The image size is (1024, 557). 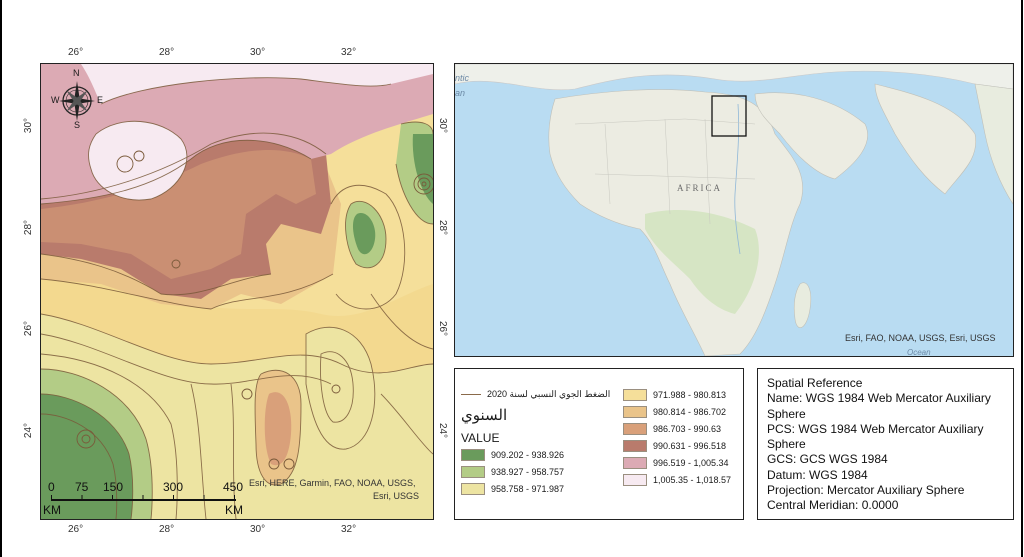 What do you see at coordinates (173, 487) in the screenshot?
I see `scale-label-300: 300` at bounding box center [173, 487].